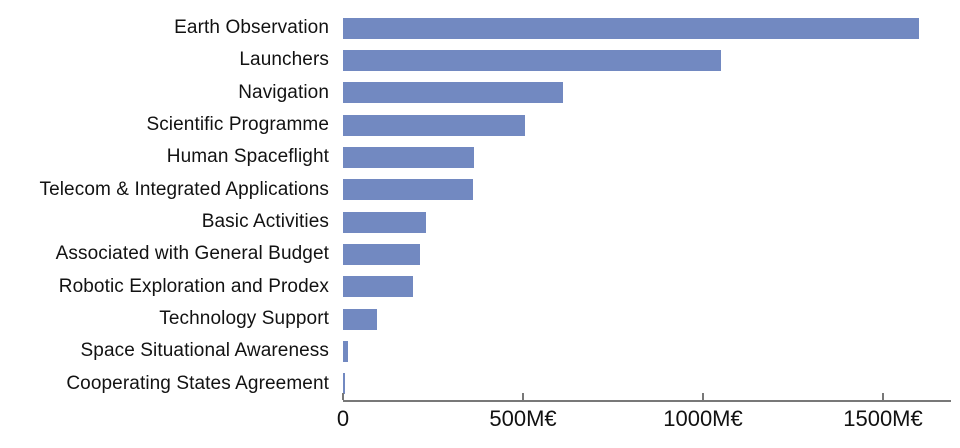 The image size is (960, 448). What do you see at coordinates (265, 222) in the screenshot?
I see `category-label: Basic Activities` at bounding box center [265, 222].